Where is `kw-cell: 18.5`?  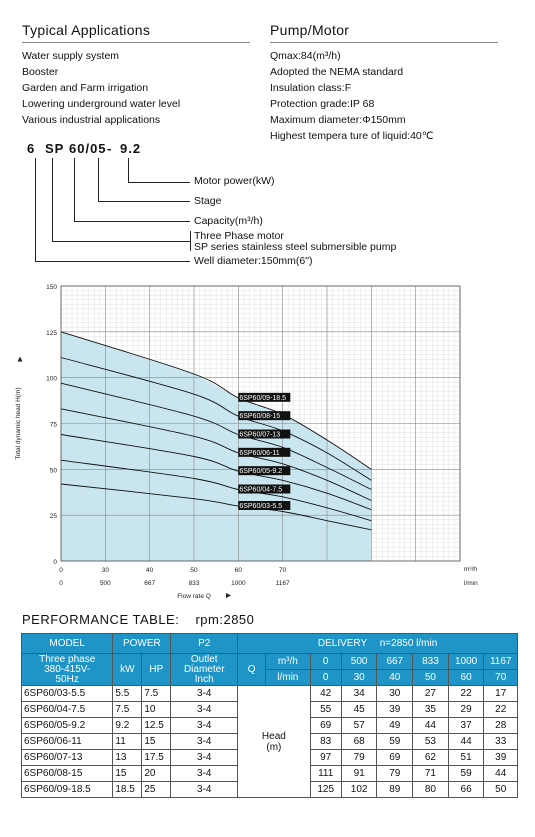
kw-cell: 18.5 is located at coordinates (127, 789).